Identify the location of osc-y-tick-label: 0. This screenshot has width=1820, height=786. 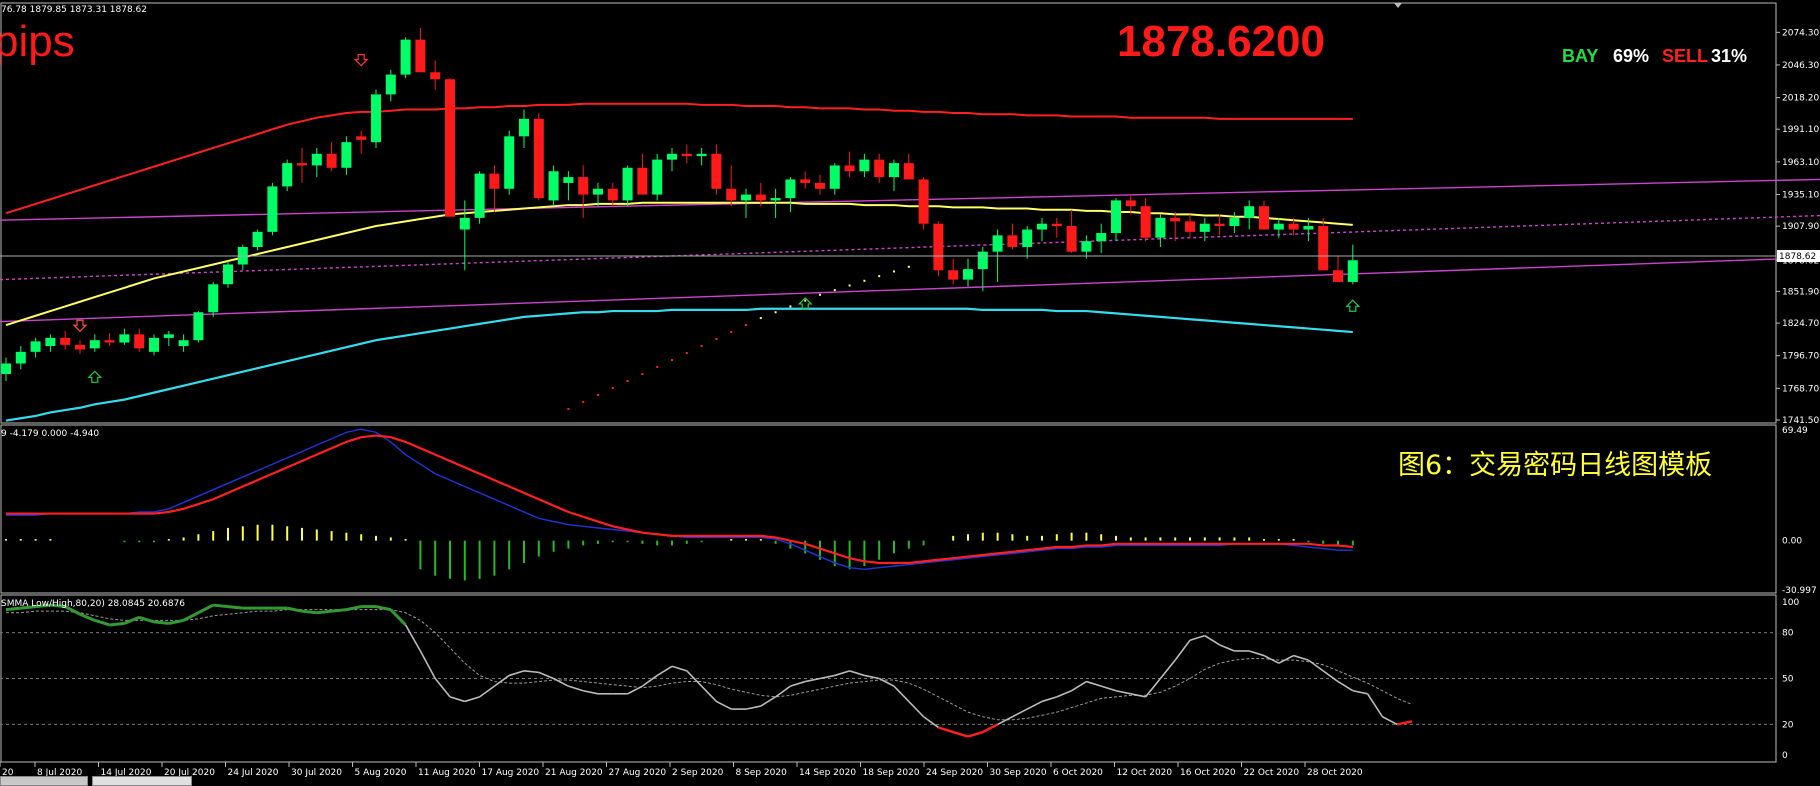
(1785, 756).